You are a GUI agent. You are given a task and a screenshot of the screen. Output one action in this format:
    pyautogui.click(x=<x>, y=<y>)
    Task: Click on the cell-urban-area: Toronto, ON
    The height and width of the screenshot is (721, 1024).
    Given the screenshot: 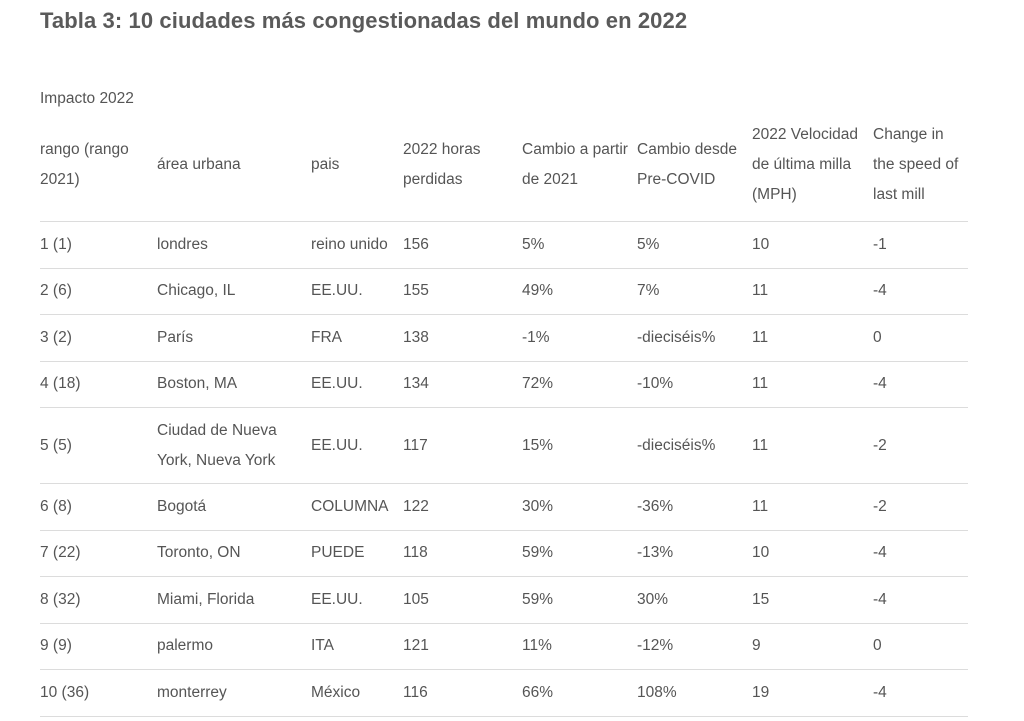 What is the action you would take?
    pyautogui.click(x=234, y=553)
    